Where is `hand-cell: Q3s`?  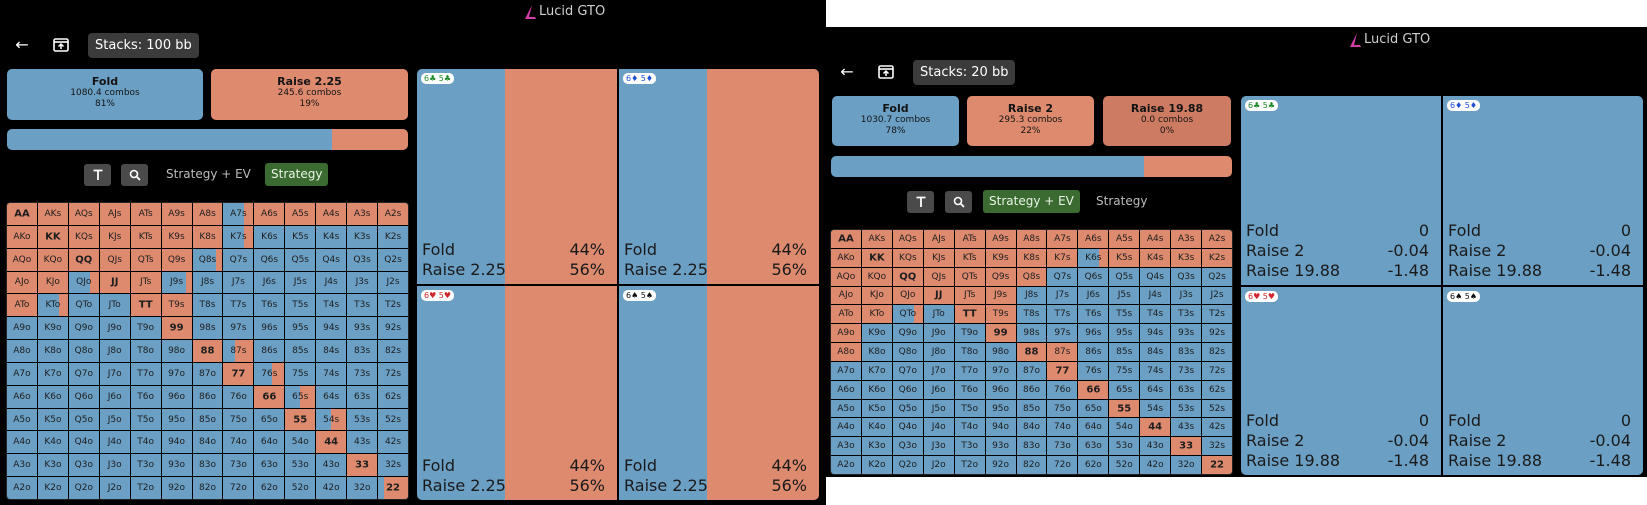 hand-cell: Q3s is located at coordinates (362, 259).